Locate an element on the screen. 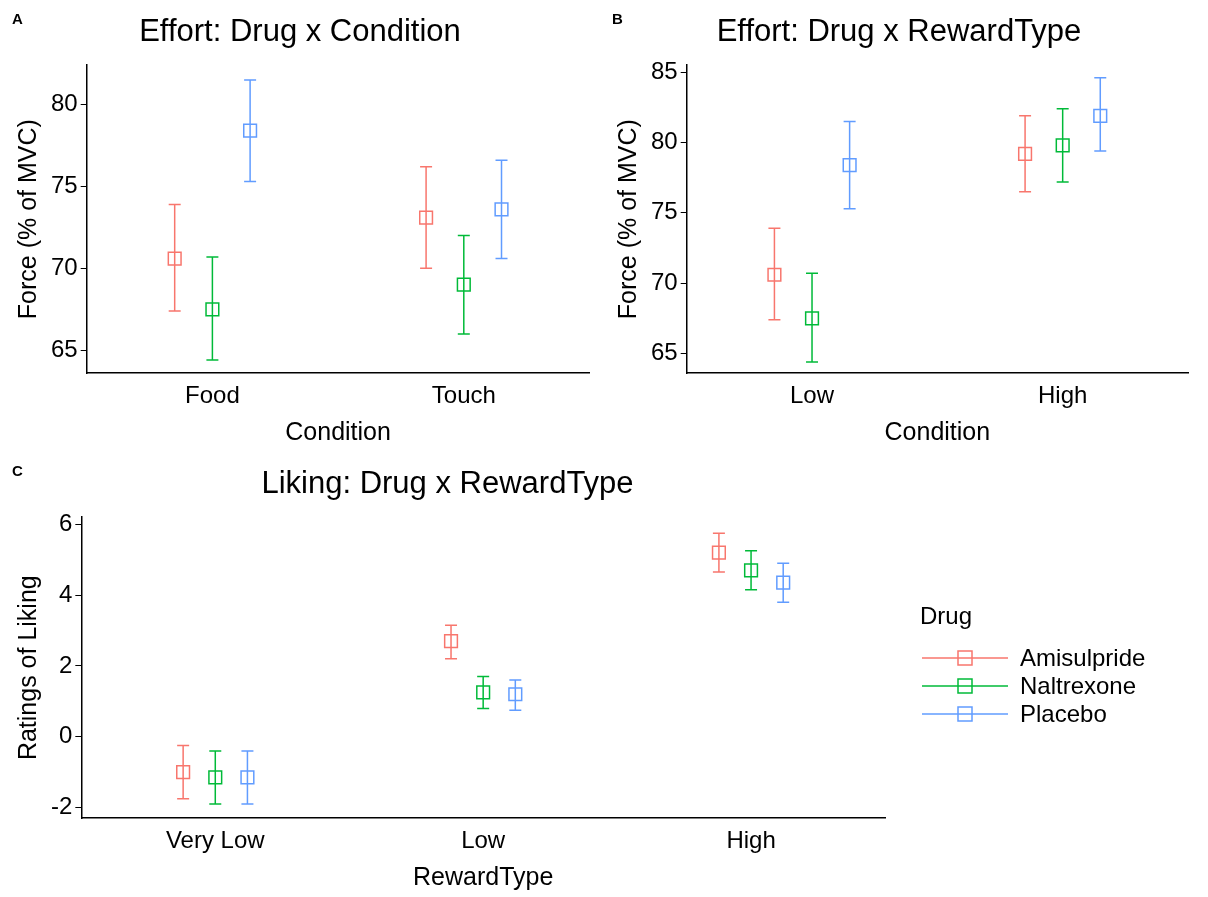 This screenshot has height=897, width=1208. text: C is located at coordinates (17, 470).